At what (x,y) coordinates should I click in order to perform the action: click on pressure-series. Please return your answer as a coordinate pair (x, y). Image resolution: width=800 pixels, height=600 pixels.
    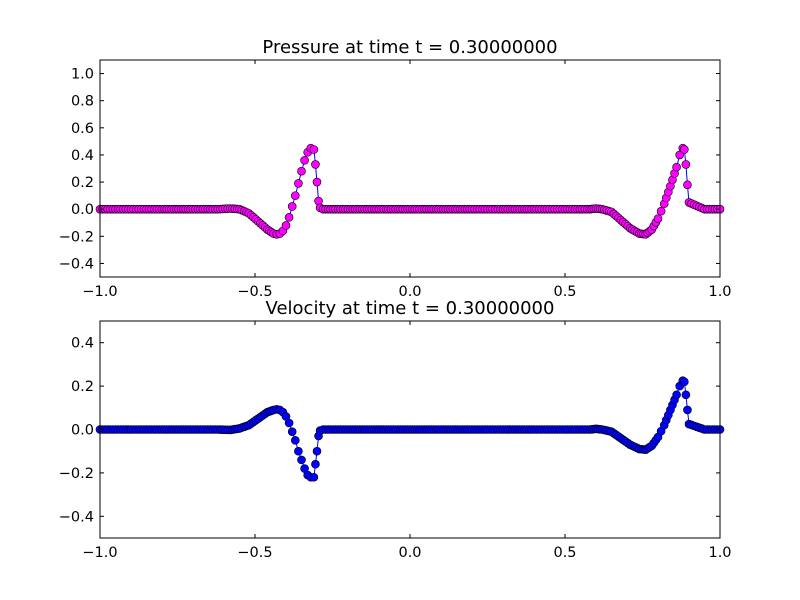
    Looking at the image, I should click on (410, 191).